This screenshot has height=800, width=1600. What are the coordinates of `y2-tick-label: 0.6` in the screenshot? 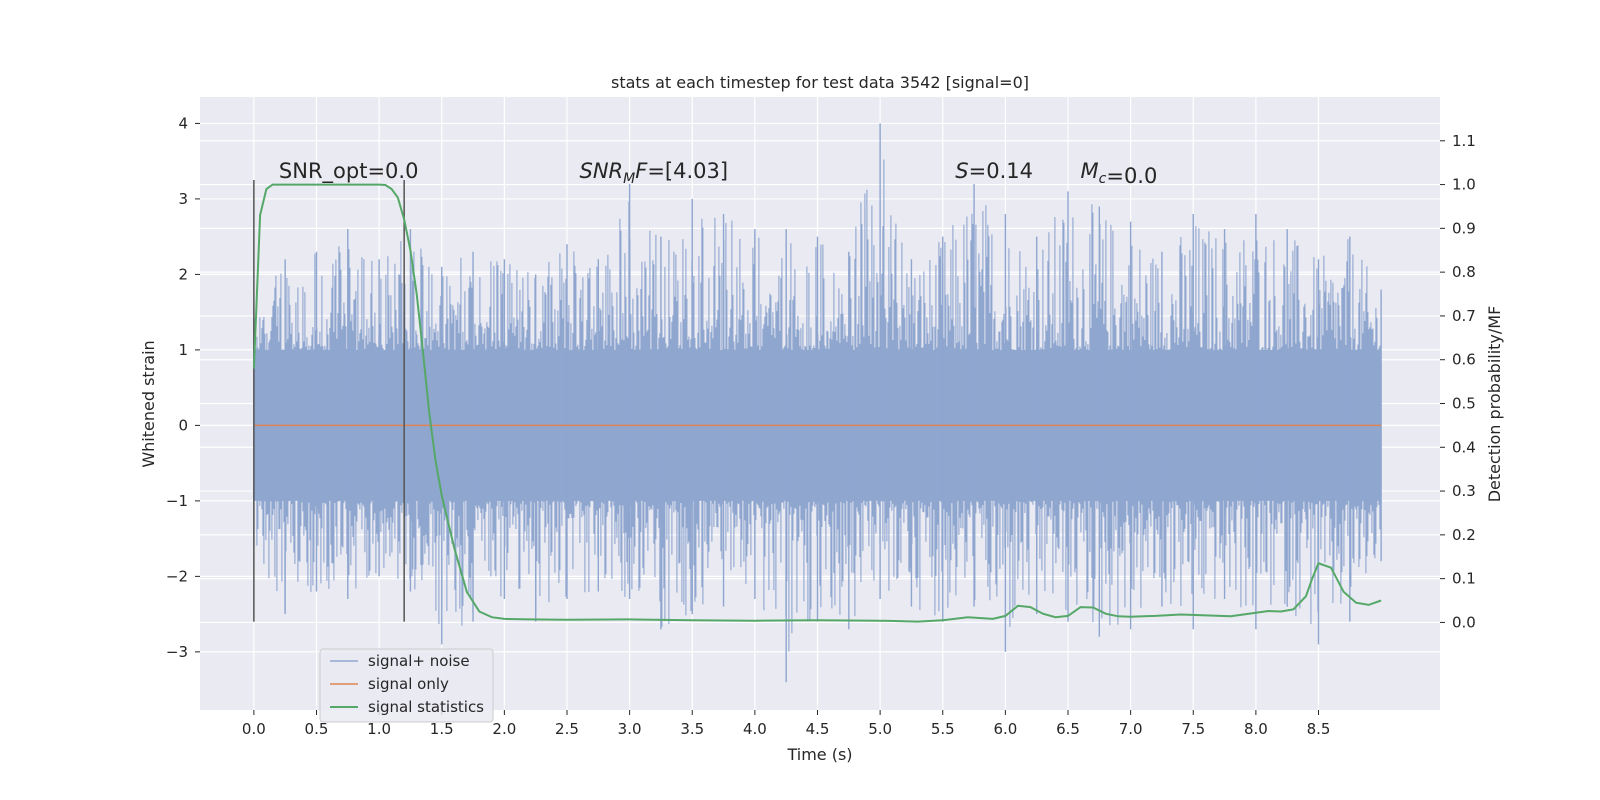 It's located at (1464, 360).